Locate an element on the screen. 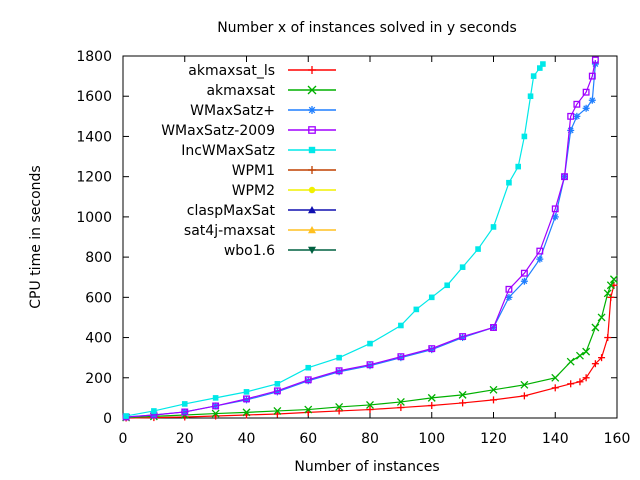 The image size is (640, 480). x-tick-label: 0 is located at coordinates (123, 439).